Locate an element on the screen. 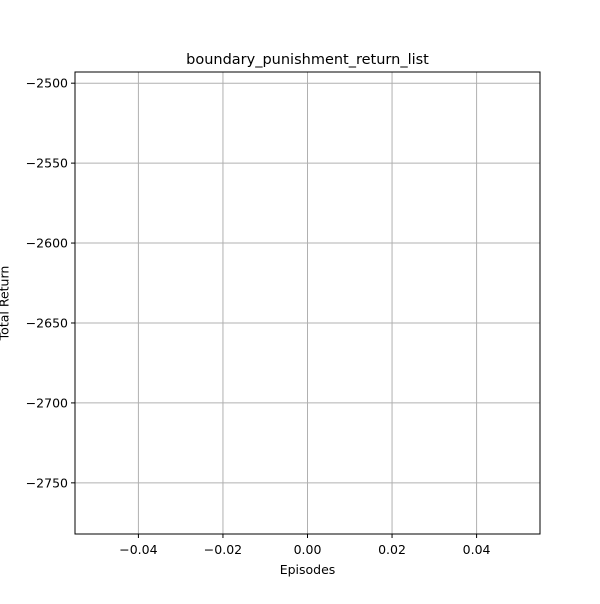 The image size is (600, 604). y-tick-label: −2750 is located at coordinates (47, 482).